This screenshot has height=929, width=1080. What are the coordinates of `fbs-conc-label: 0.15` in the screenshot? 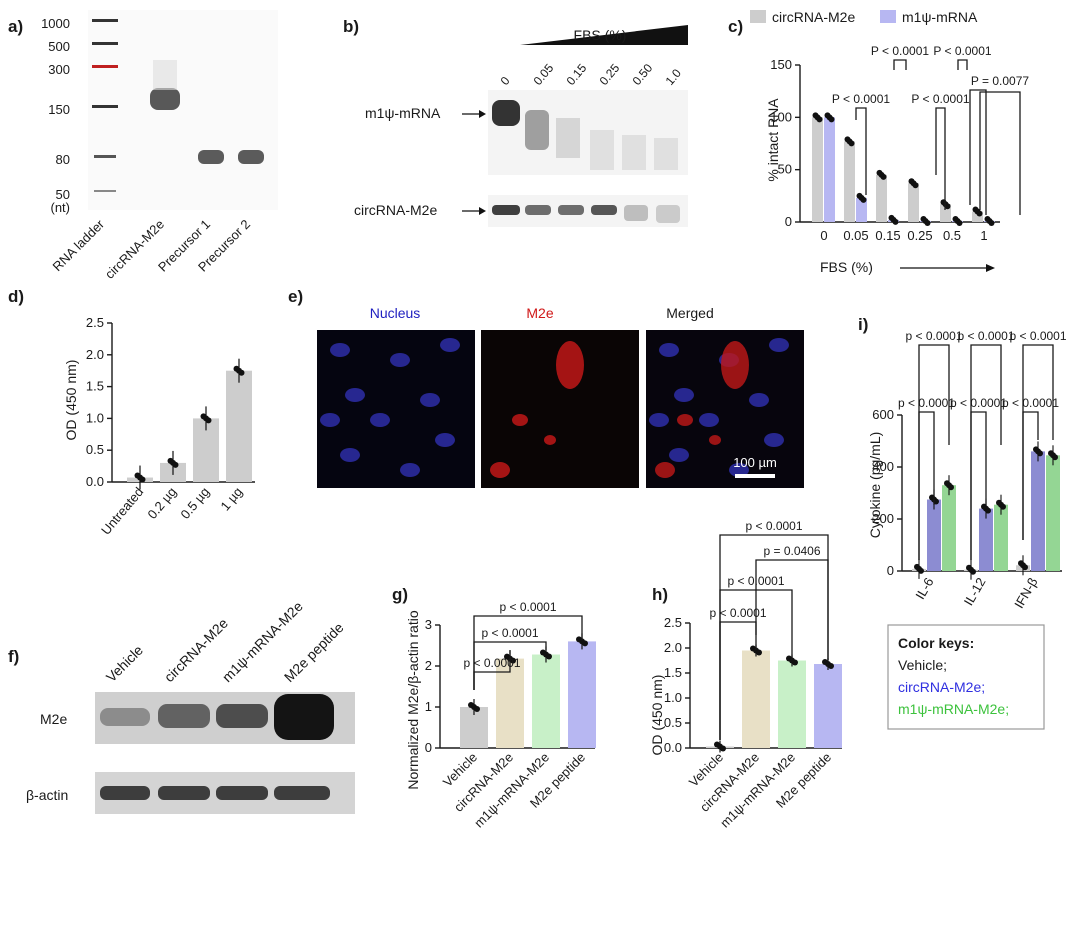 It's located at (577, 74).